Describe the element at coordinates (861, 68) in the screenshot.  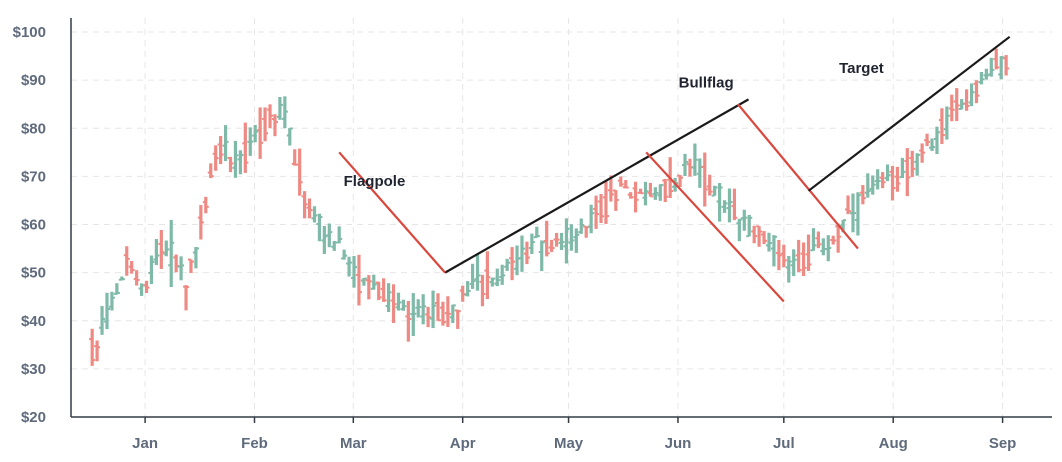
I see `annotation-target: Target` at that location.